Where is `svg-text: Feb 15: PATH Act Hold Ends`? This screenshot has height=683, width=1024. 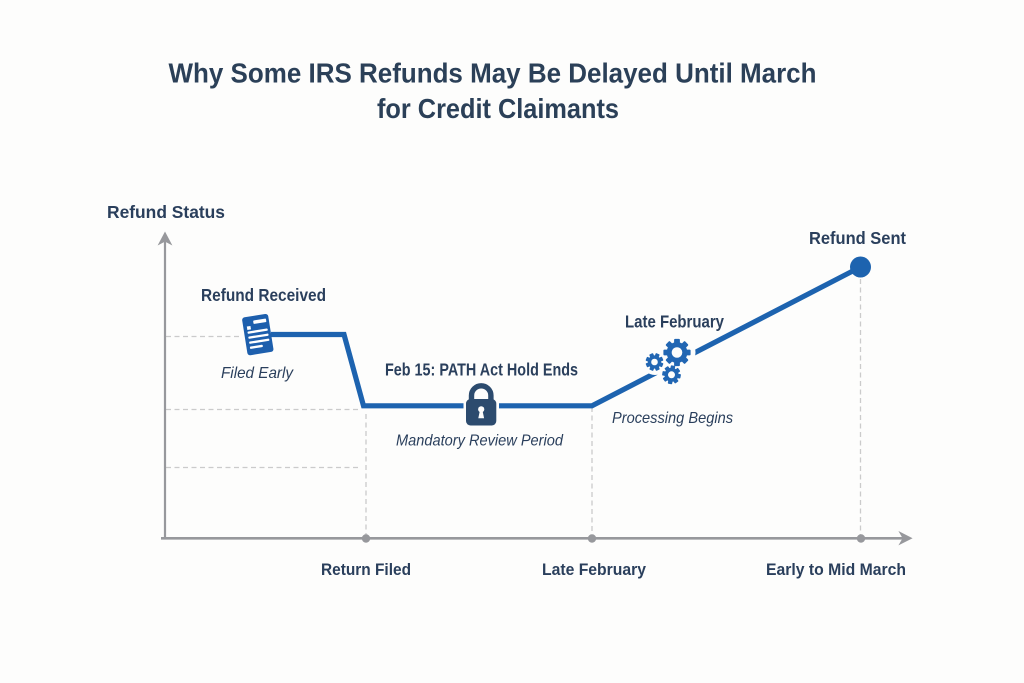 svg-text: Feb 15: PATH Act Hold Ends is located at coordinates (481, 370).